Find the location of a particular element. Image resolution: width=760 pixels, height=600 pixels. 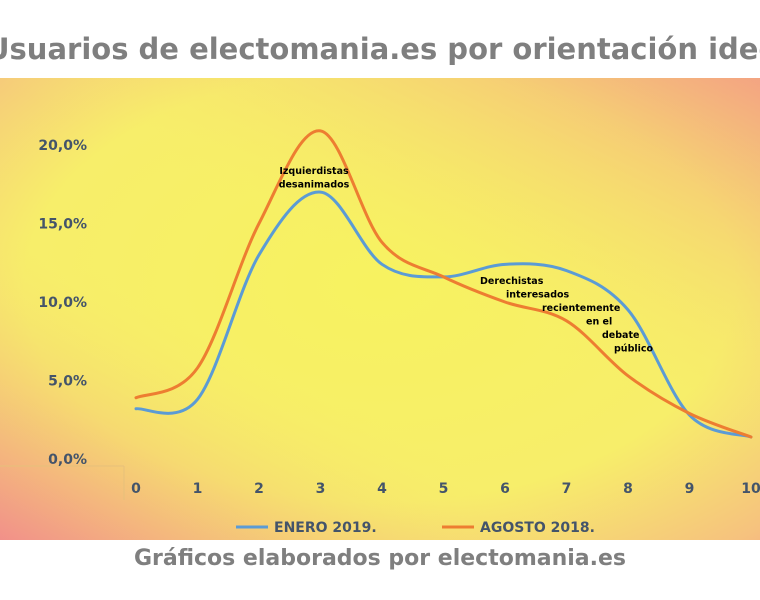

y-tick-label: 15,0% is located at coordinates (62, 225).